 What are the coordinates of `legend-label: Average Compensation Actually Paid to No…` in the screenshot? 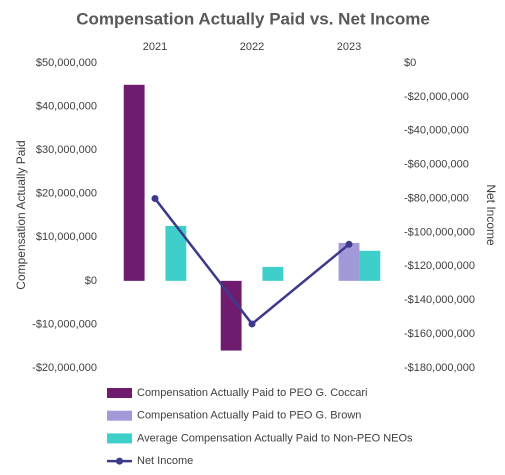 It's located at (275, 438).